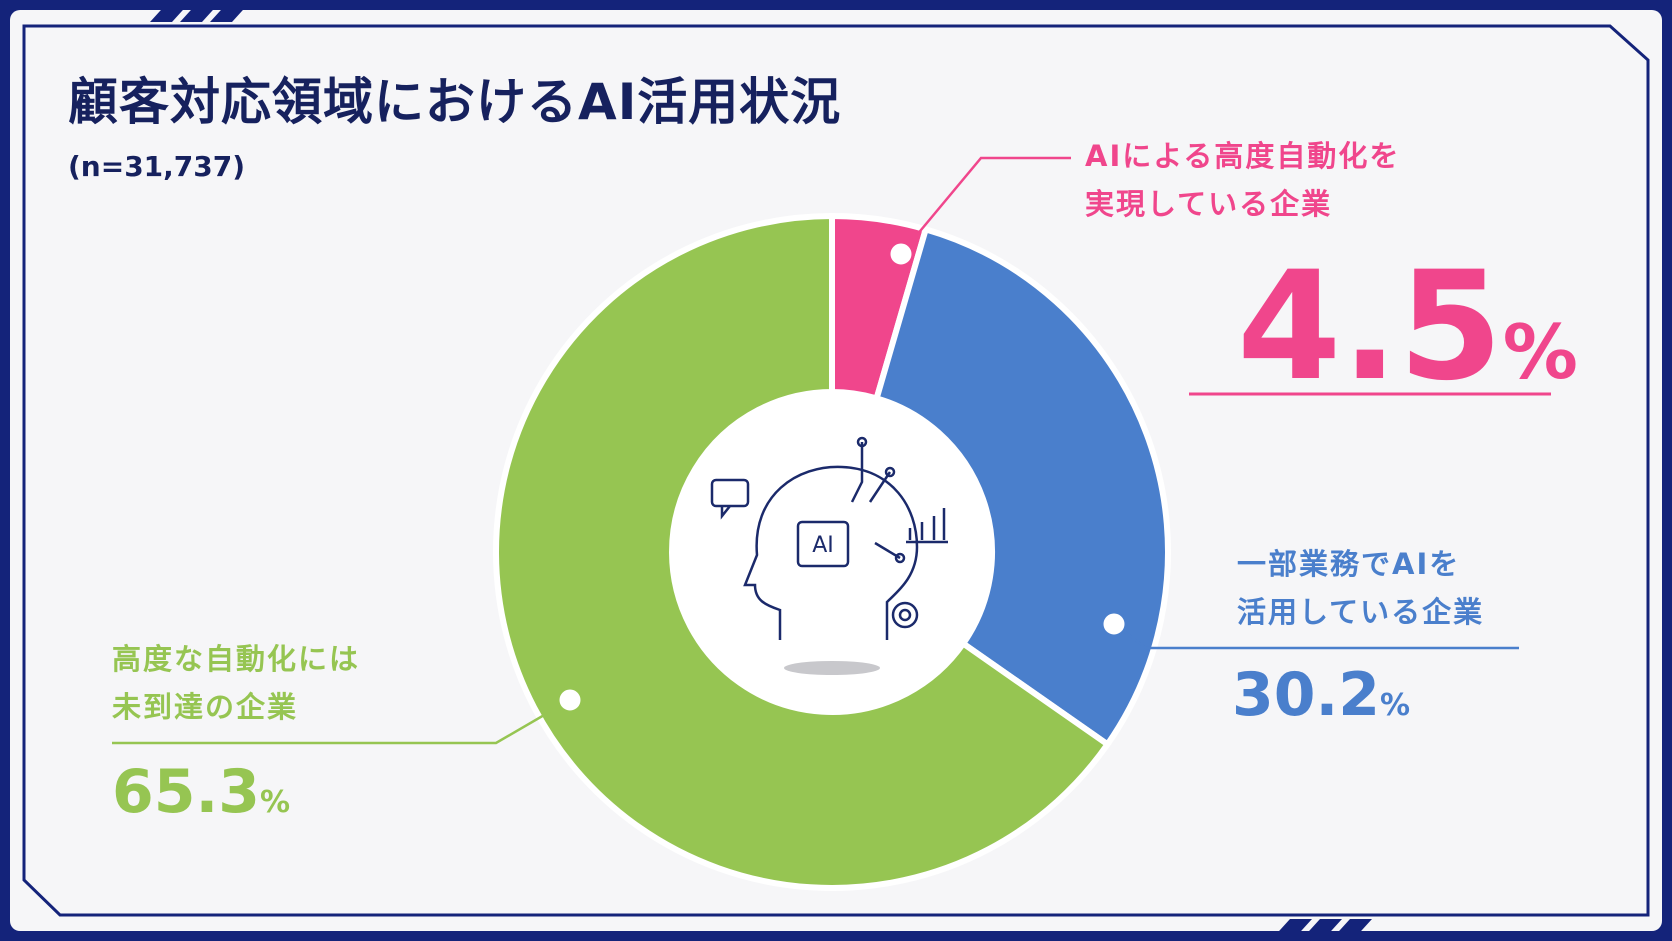 The width and height of the screenshot is (1672, 941). What do you see at coordinates (1361, 588) in the screenshot?
I see `legend-label: 一部業務でAIを 活用している企業` at bounding box center [1361, 588].